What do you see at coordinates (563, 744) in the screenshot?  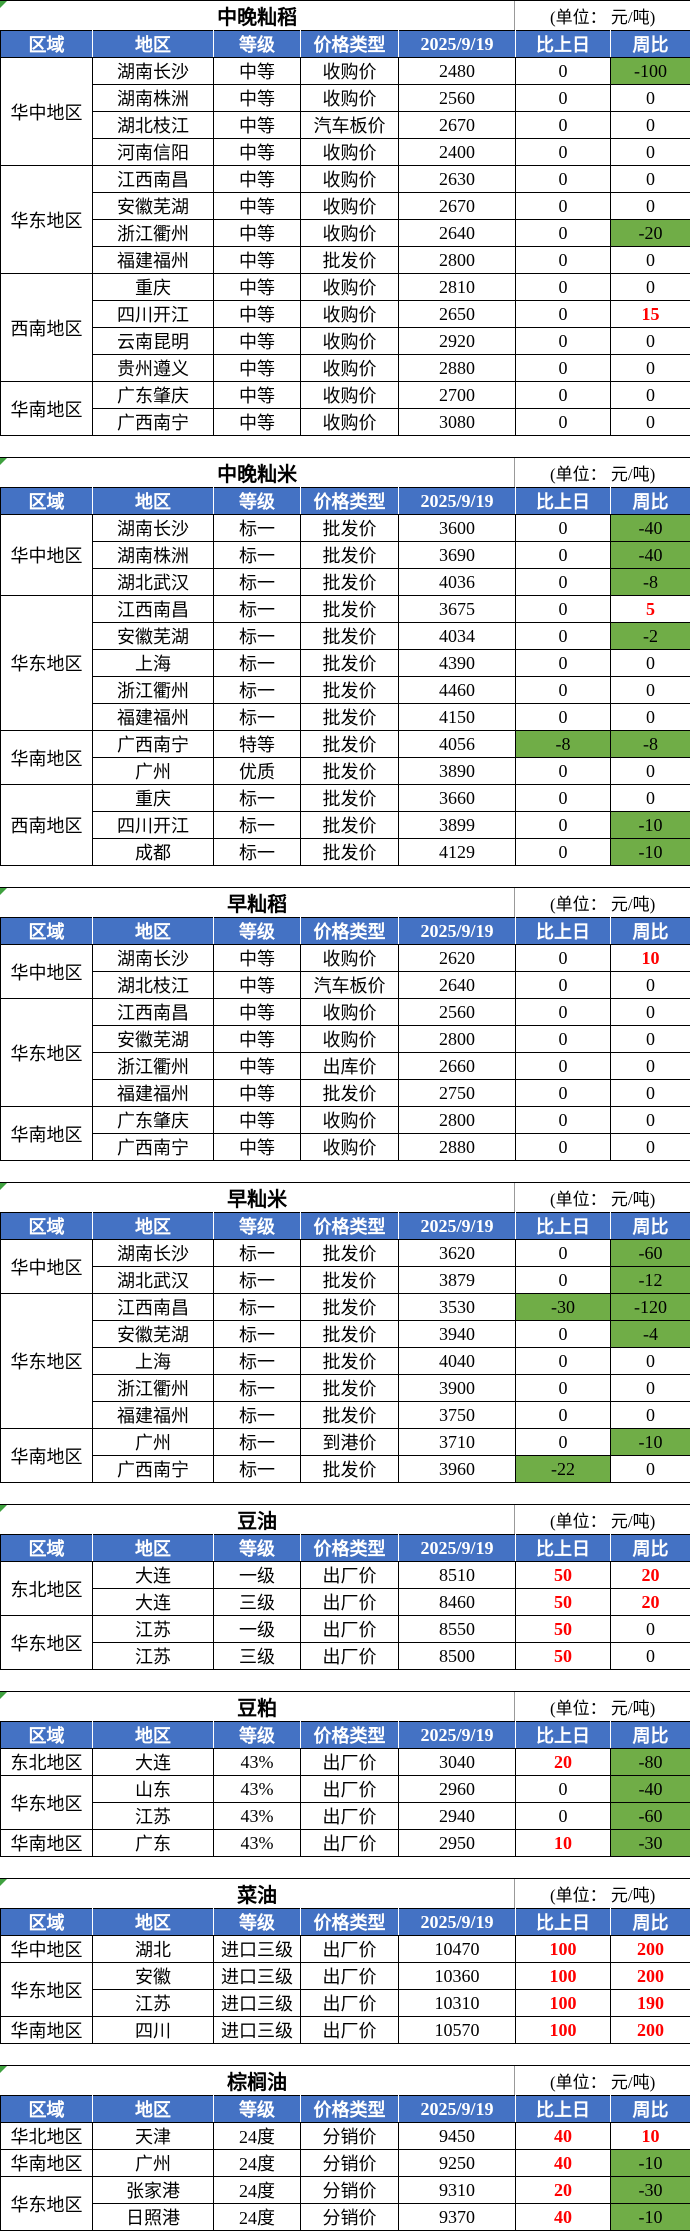 I see `day-change-cell: -8` at bounding box center [563, 744].